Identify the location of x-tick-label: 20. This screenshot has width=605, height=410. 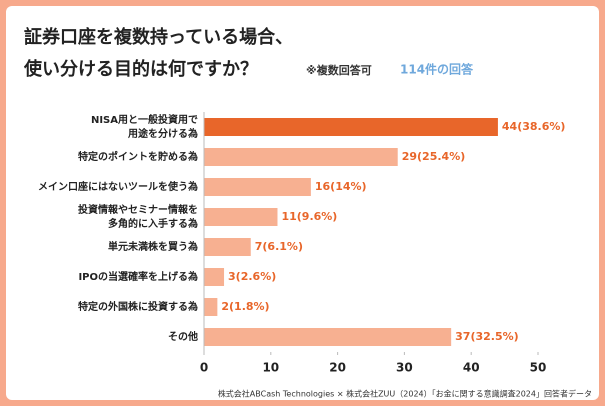
(337, 368).